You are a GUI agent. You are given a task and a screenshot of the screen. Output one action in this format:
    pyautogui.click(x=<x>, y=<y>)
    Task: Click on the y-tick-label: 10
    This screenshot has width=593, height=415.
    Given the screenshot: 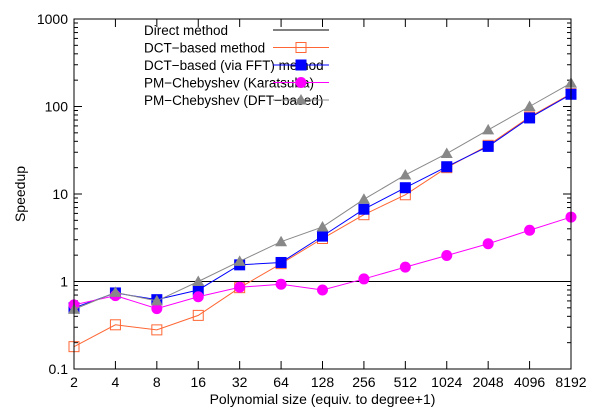 What is the action you would take?
    pyautogui.click(x=60, y=194)
    